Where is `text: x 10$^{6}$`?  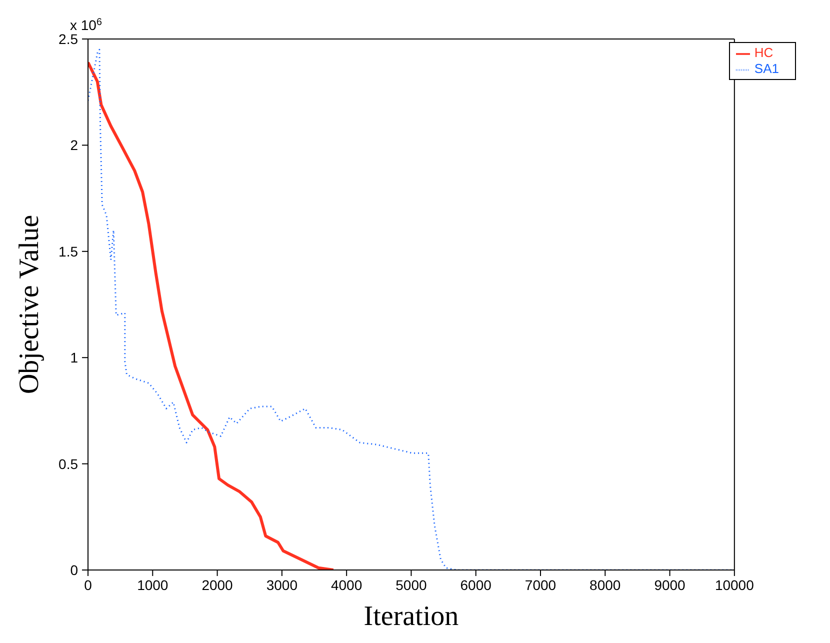
text: x 10$^{6}$ is located at coordinates (86, 24).